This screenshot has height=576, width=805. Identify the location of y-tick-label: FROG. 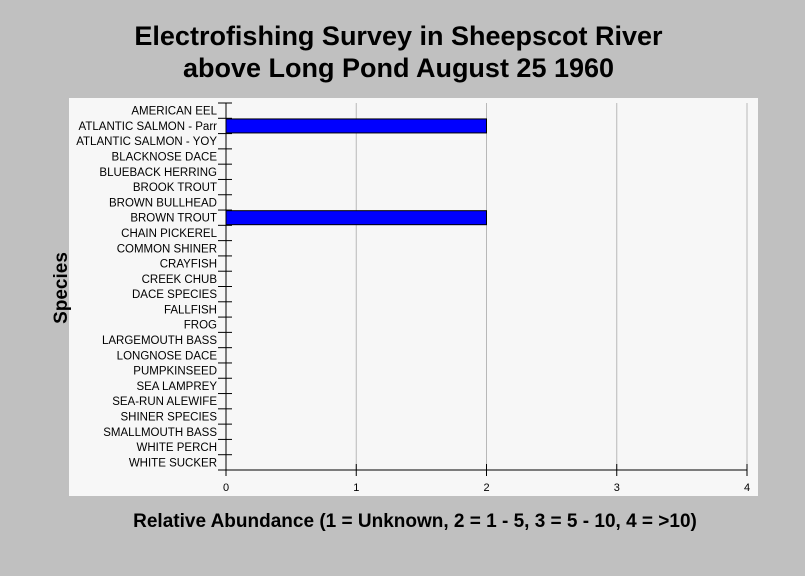
(200, 326).